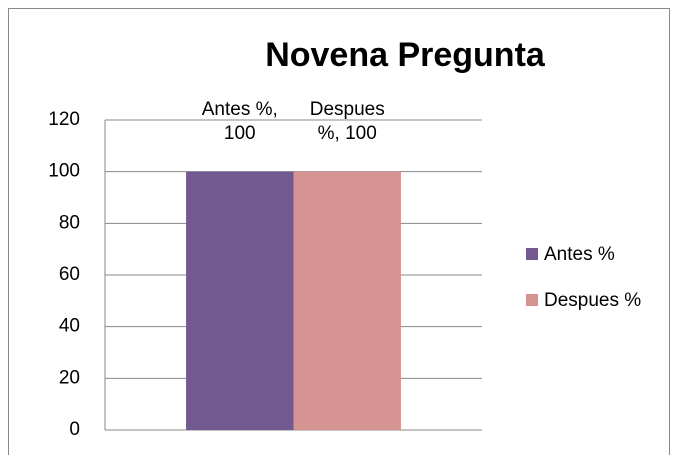  I want to click on legend-label: Antes %, so click(579, 254).